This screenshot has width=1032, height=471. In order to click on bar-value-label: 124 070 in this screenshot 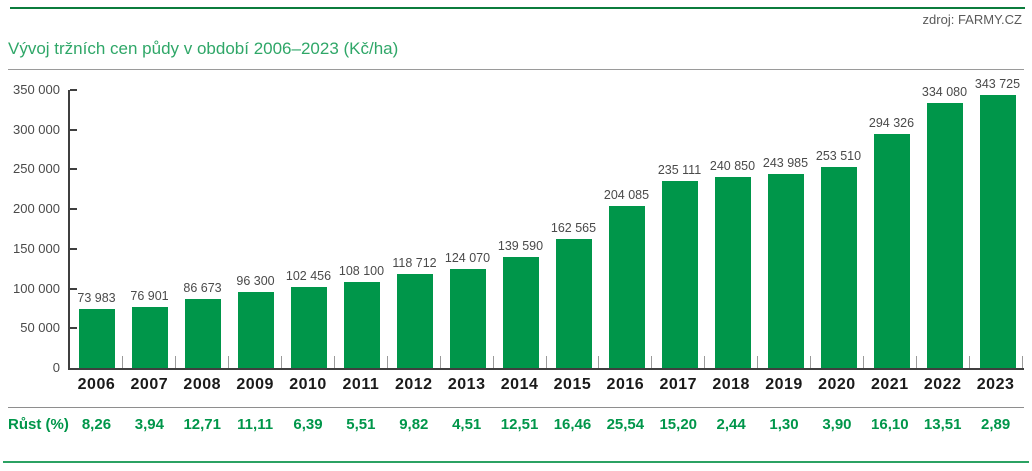, I will do `click(467, 258)`.